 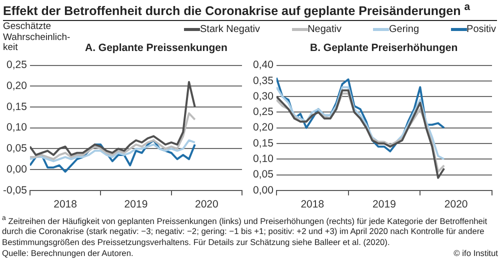 I want to click on legend-label: Gering, so click(x=404, y=29).